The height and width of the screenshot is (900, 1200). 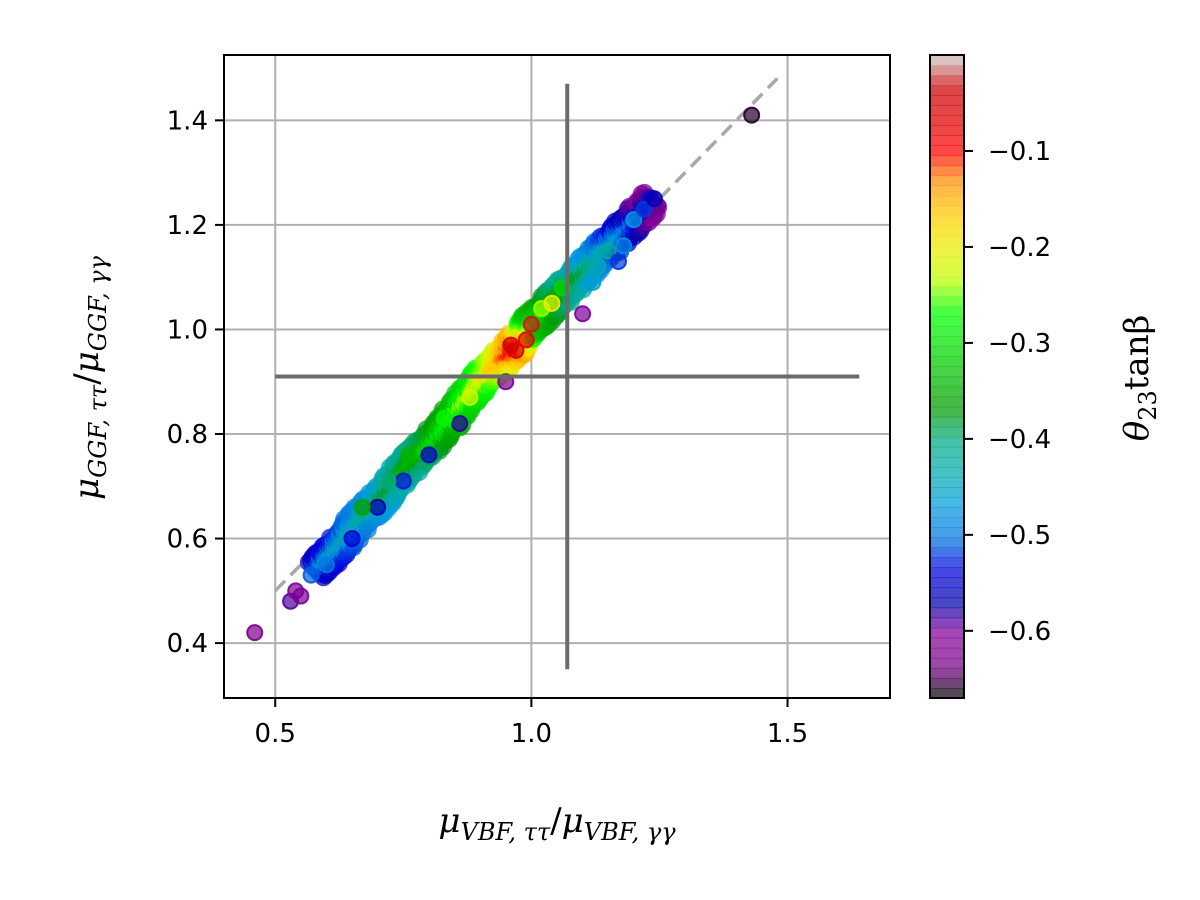 What do you see at coordinates (531, 734) in the screenshot?
I see `x-tick-label: 1.0` at bounding box center [531, 734].